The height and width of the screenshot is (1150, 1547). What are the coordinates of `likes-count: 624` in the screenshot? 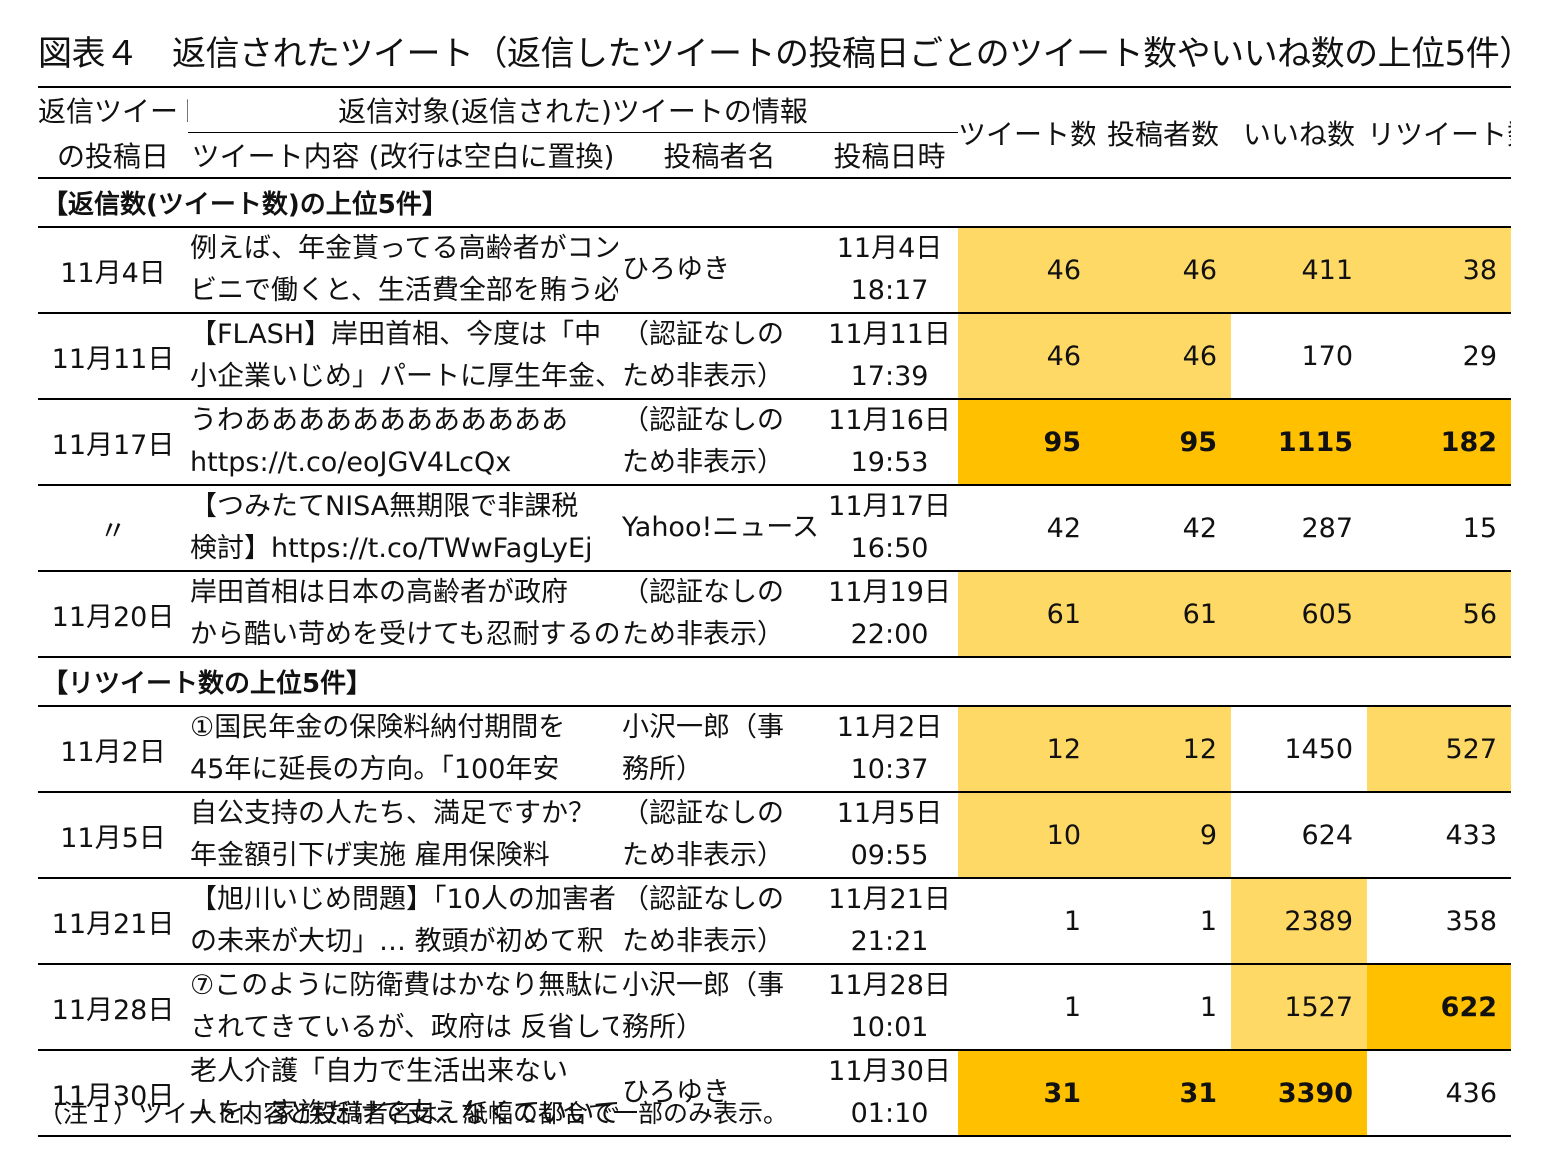 It's located at (1299, 835).